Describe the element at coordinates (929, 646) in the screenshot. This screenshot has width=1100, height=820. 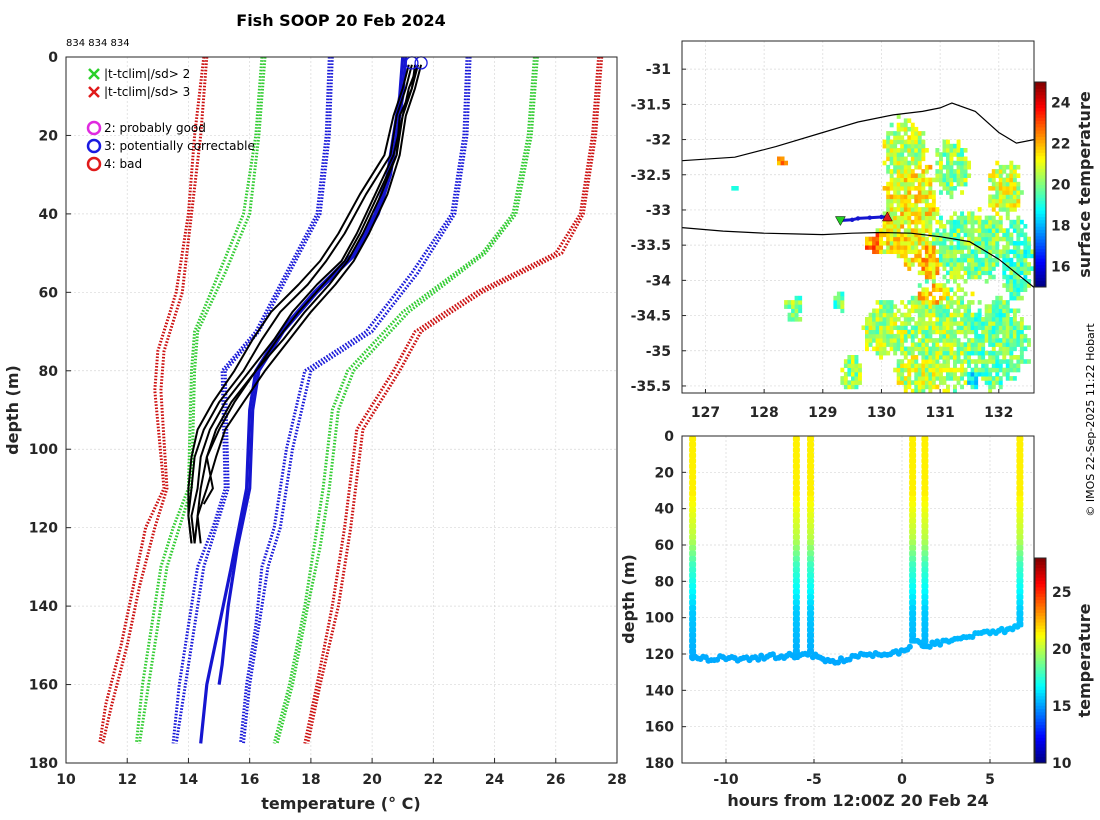
I see `bottom-sample` at that location.